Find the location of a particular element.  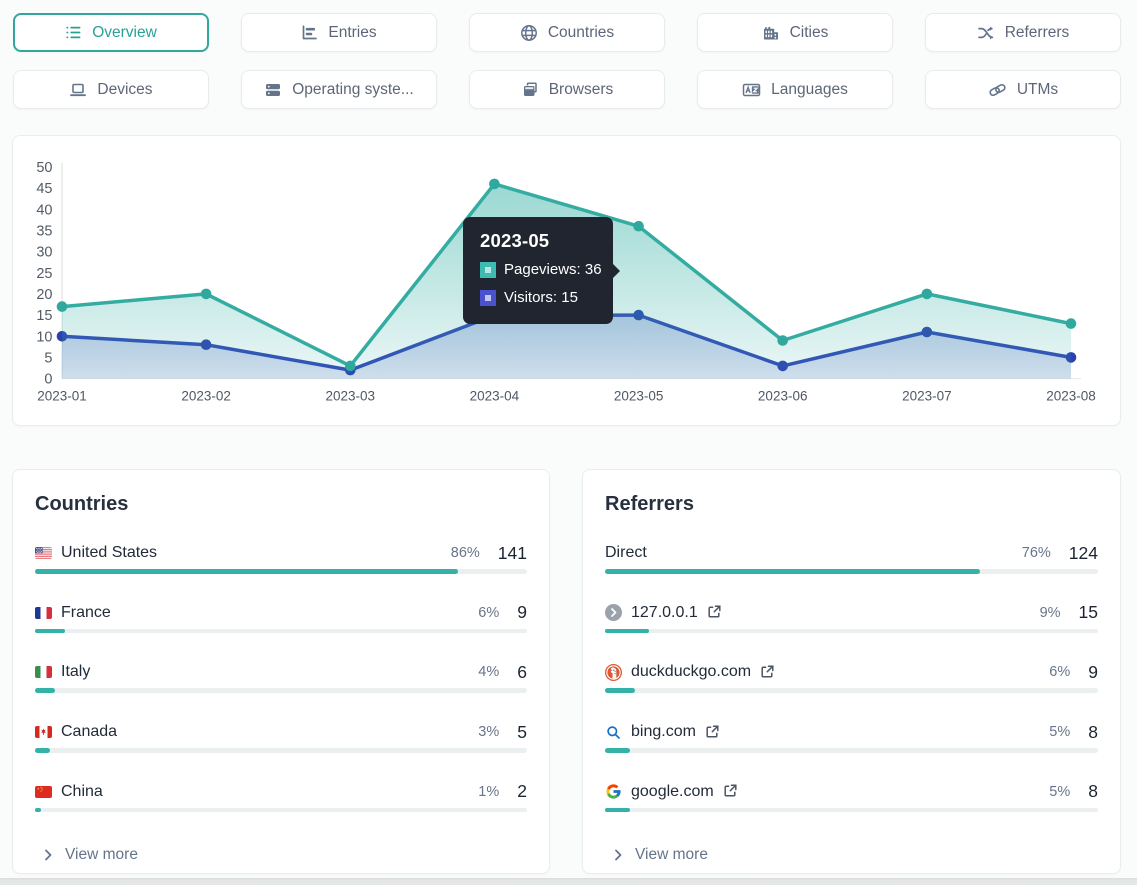

svg-text: 45 is located at coordinates (44, 189).